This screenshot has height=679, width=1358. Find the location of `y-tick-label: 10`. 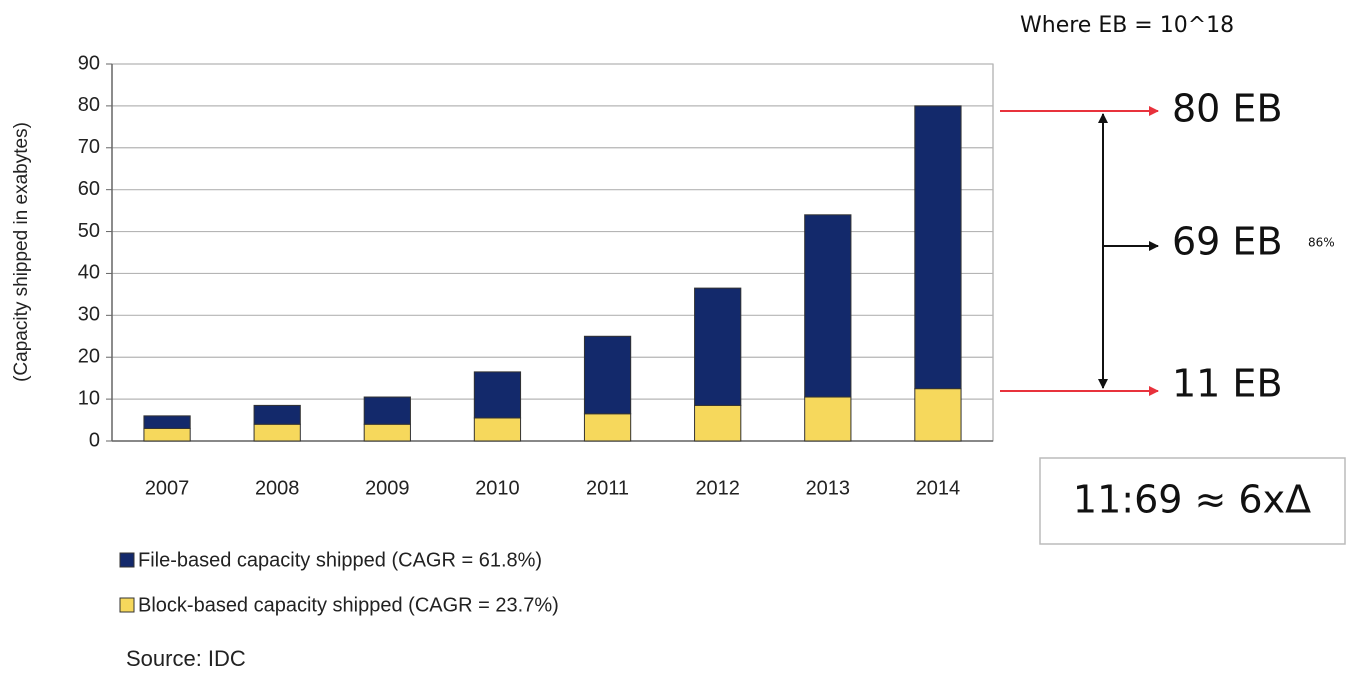

y-tick-label: 10 is located at coordinates (89, 398).